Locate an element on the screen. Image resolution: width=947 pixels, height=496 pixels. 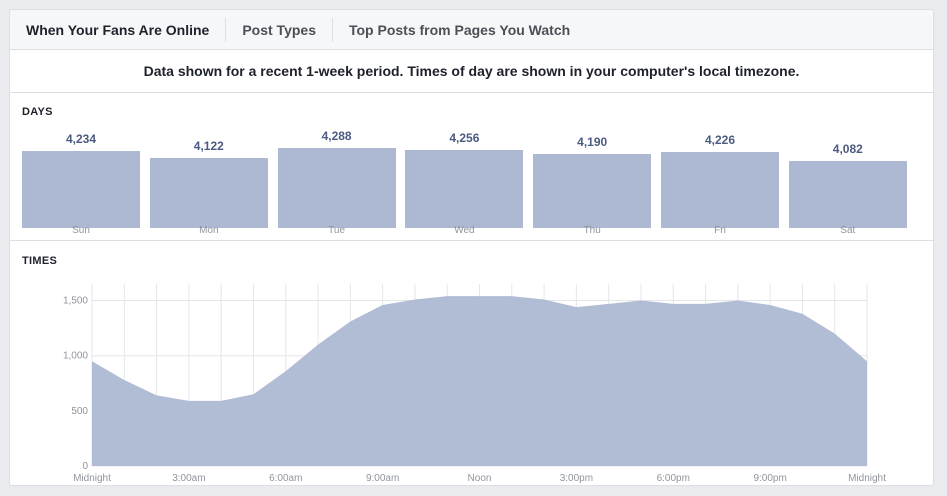
tab-top-posts: Top Posts from Pages You Watch is located at coordinates (458, 29).